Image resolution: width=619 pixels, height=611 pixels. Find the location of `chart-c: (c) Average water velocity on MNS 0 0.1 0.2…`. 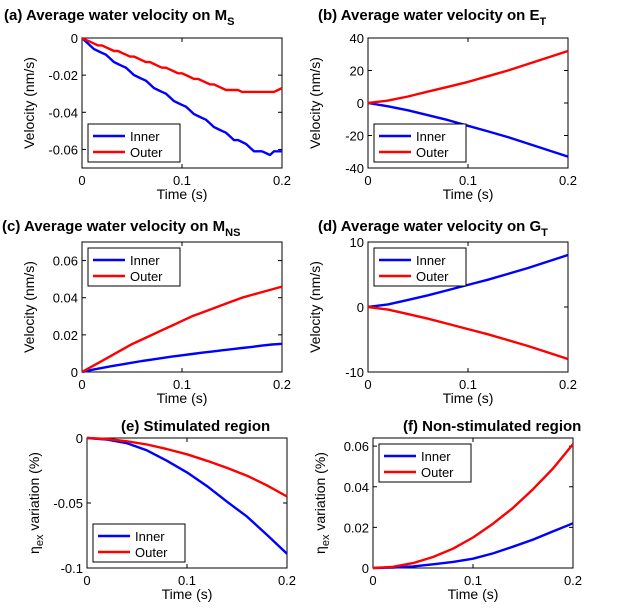

chart-c: (c) Average water velocity on MNS 0 0.1 0.2… is located at coordinates (146, 312).